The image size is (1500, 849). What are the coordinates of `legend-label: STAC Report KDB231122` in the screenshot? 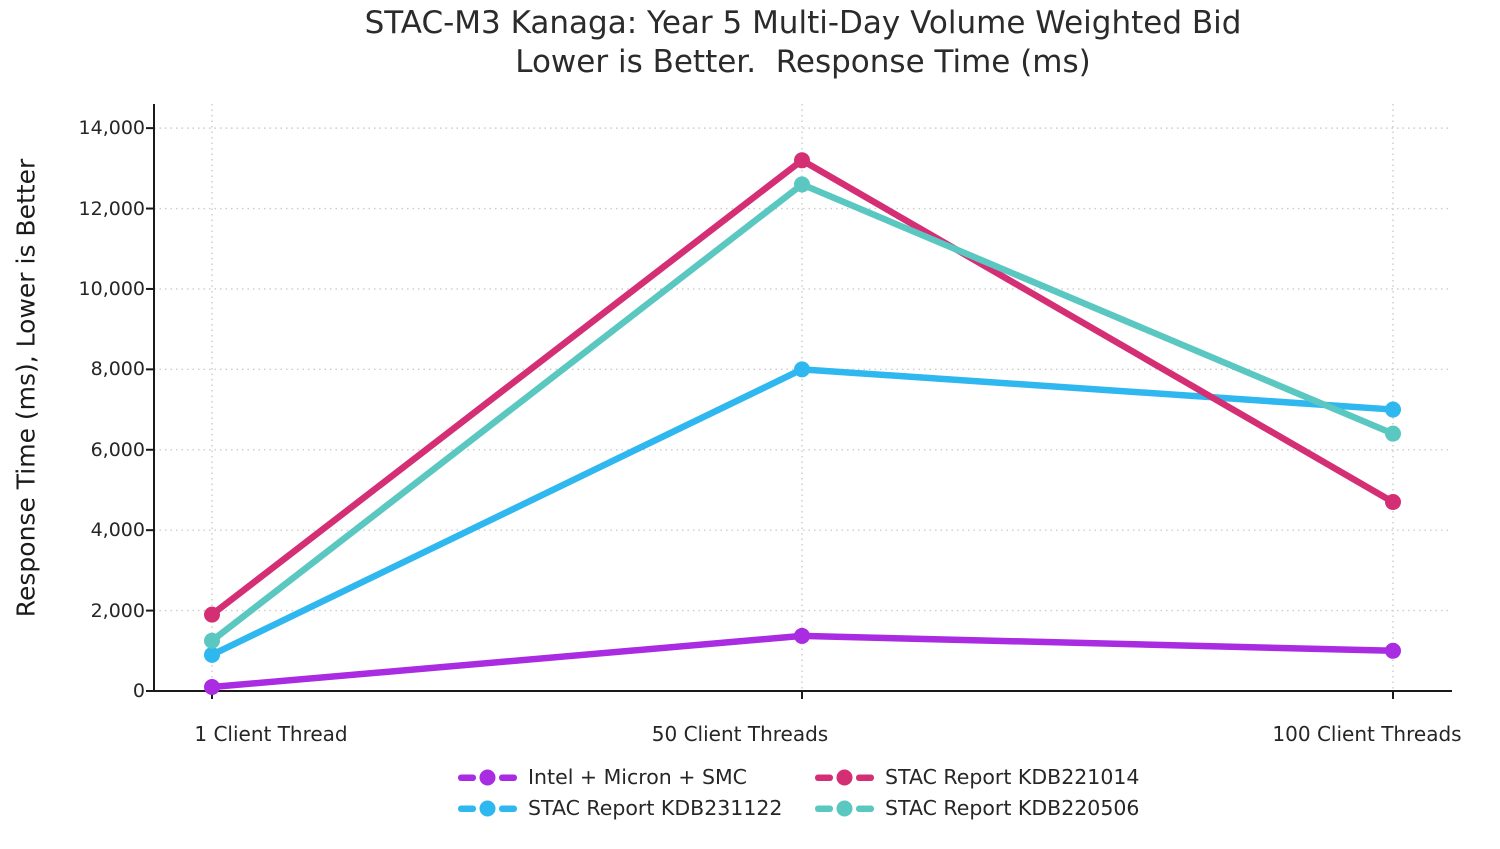 It's located at (655, 808).